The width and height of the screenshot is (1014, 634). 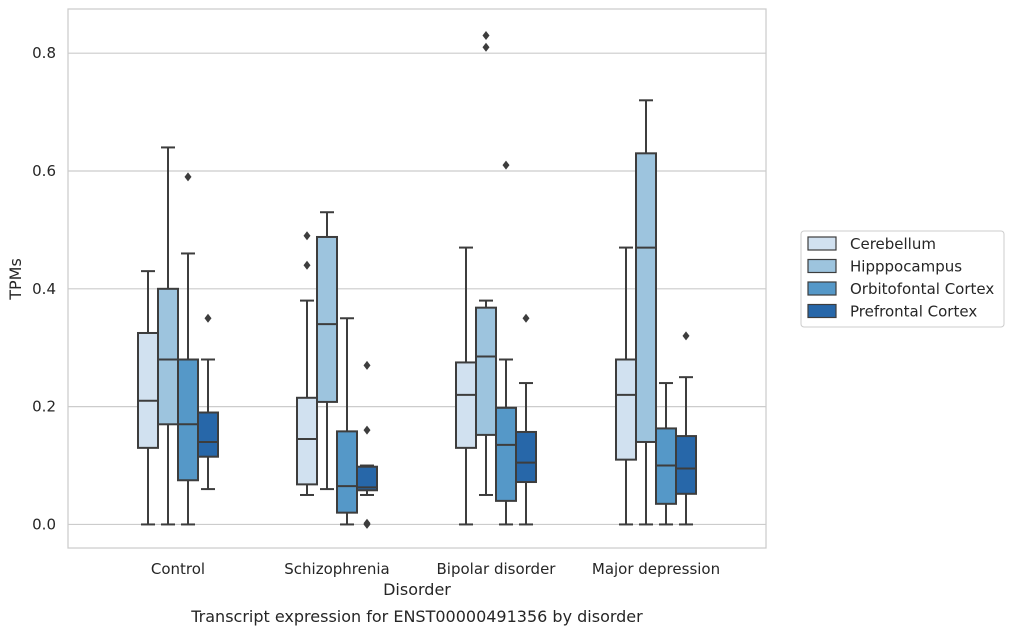 I want to click on y-ticks: 0.0 0.2 0.4 0.6 0.8, so click(x=44, y=288).